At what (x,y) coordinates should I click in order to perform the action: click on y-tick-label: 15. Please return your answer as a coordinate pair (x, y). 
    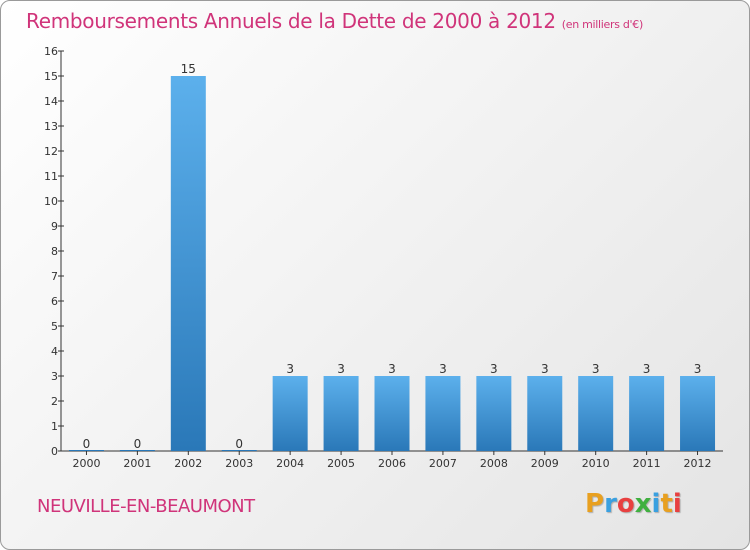
    Looking at the image, I should click on (51, 76).